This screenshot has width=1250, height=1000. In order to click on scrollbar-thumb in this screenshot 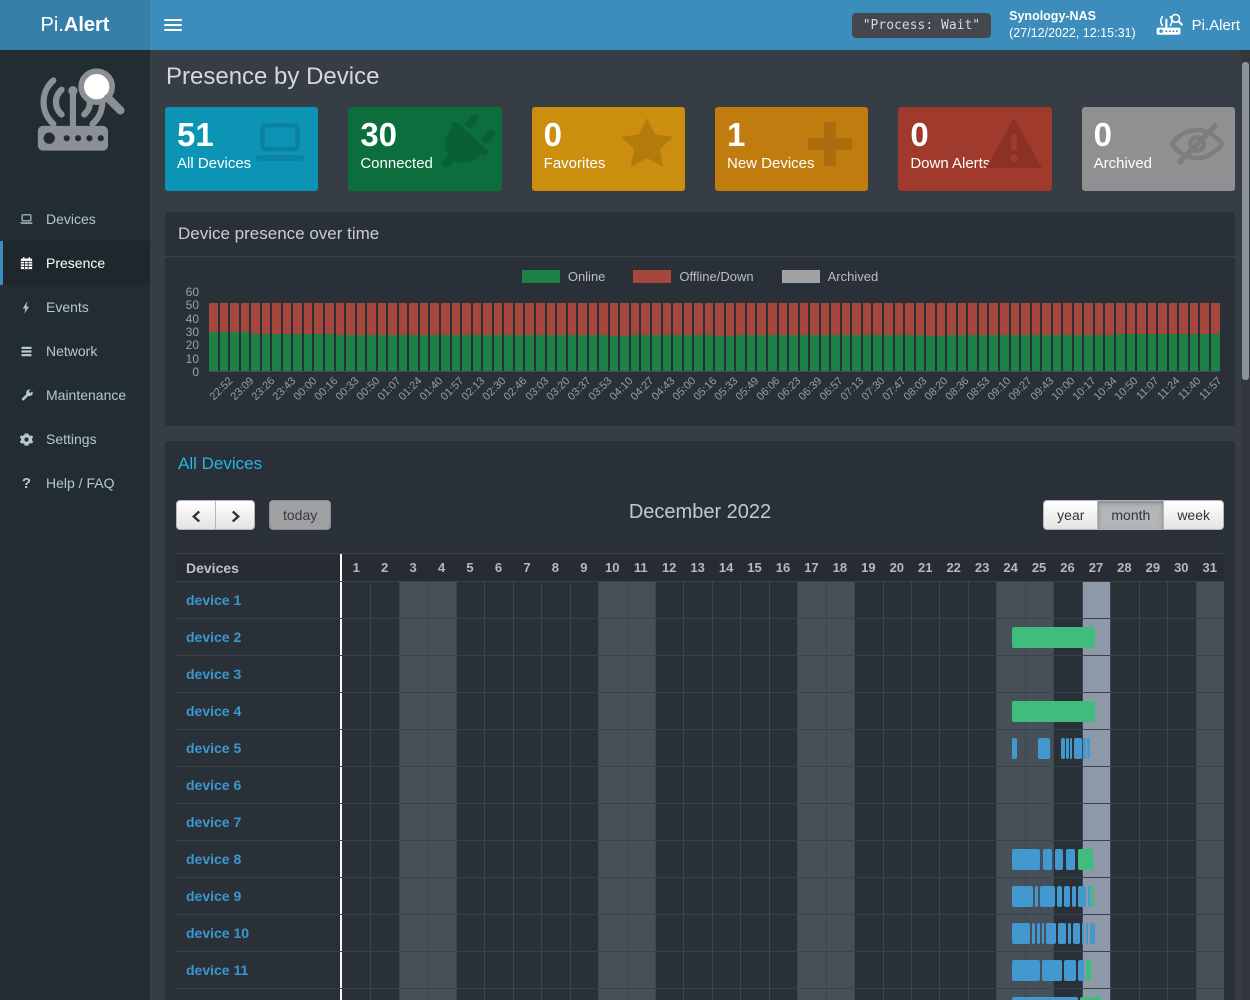, I will do `click(1245, 221)`.